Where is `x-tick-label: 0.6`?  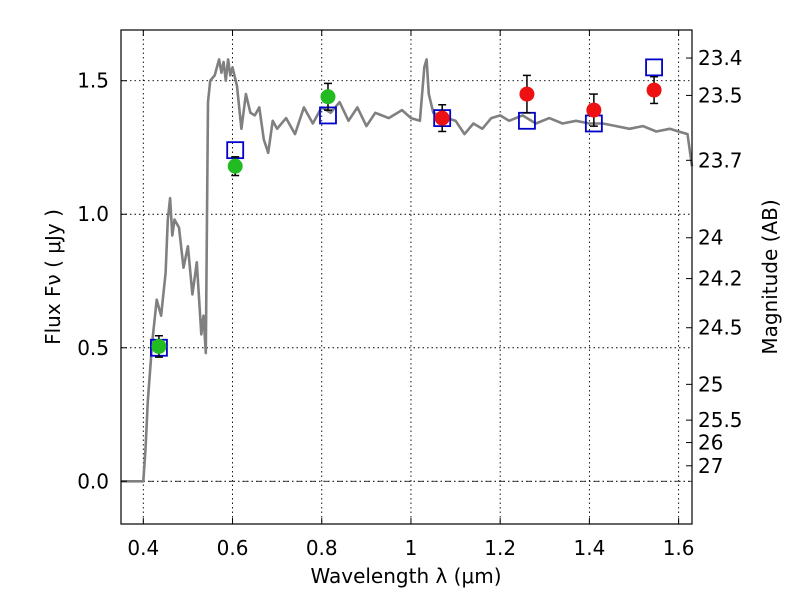 x-tick-label: 0.6 is located at coordinates (233, 548).